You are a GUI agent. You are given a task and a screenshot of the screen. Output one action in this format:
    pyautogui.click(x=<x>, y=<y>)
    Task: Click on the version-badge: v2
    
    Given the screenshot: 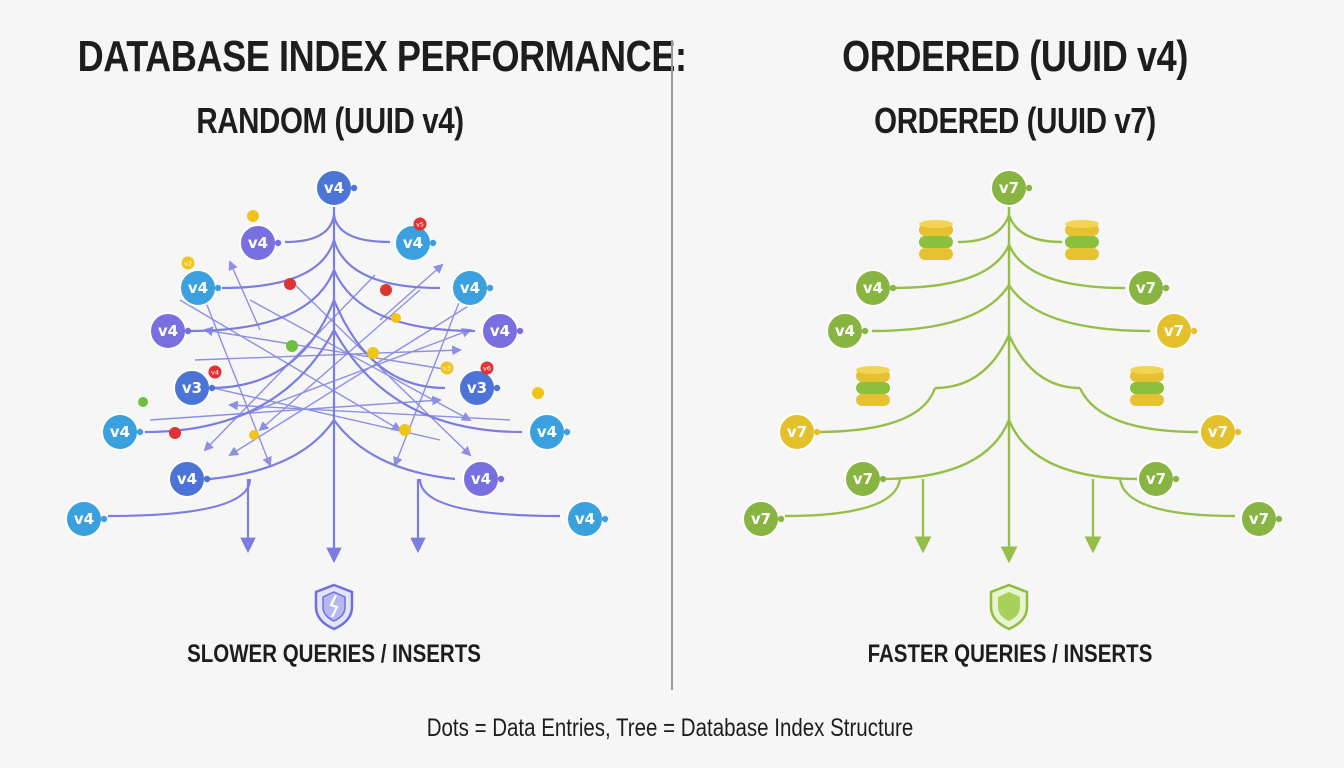 What is the action you would take?
    pyautogui.click(x=188, y=263)
    